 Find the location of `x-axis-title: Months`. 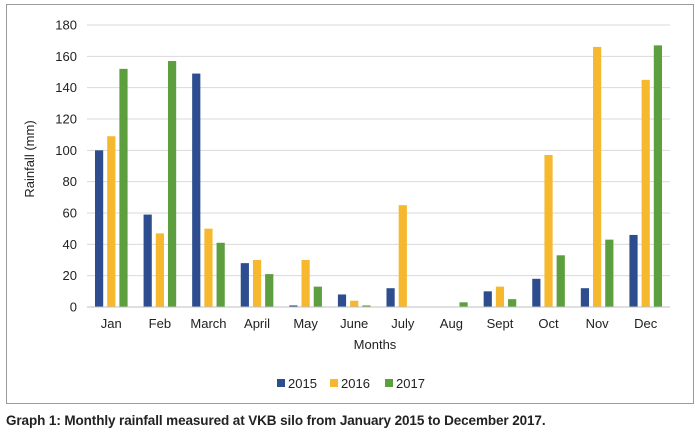

x-axis-title: Months is located at coordinates (375, 344).